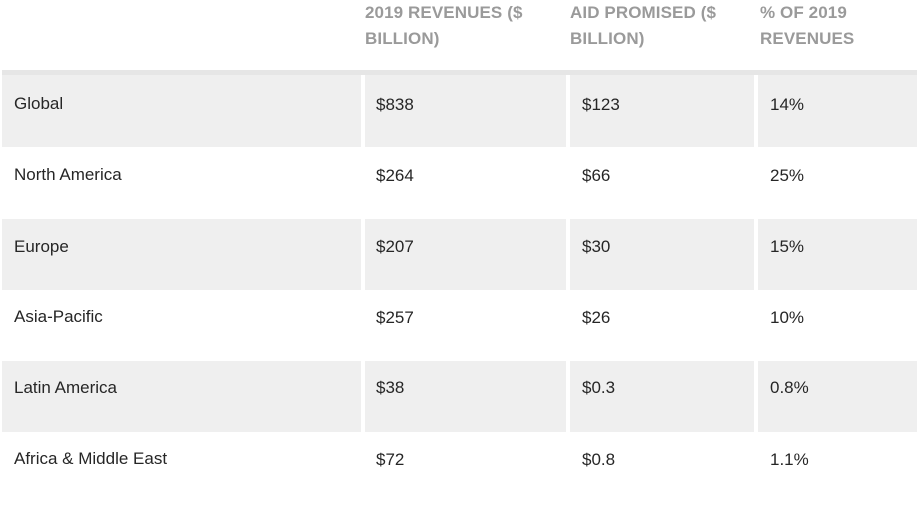 The width and height of the screenshot is (919, 517). I want to click on revenues-cell: $264, so click(395, 175).